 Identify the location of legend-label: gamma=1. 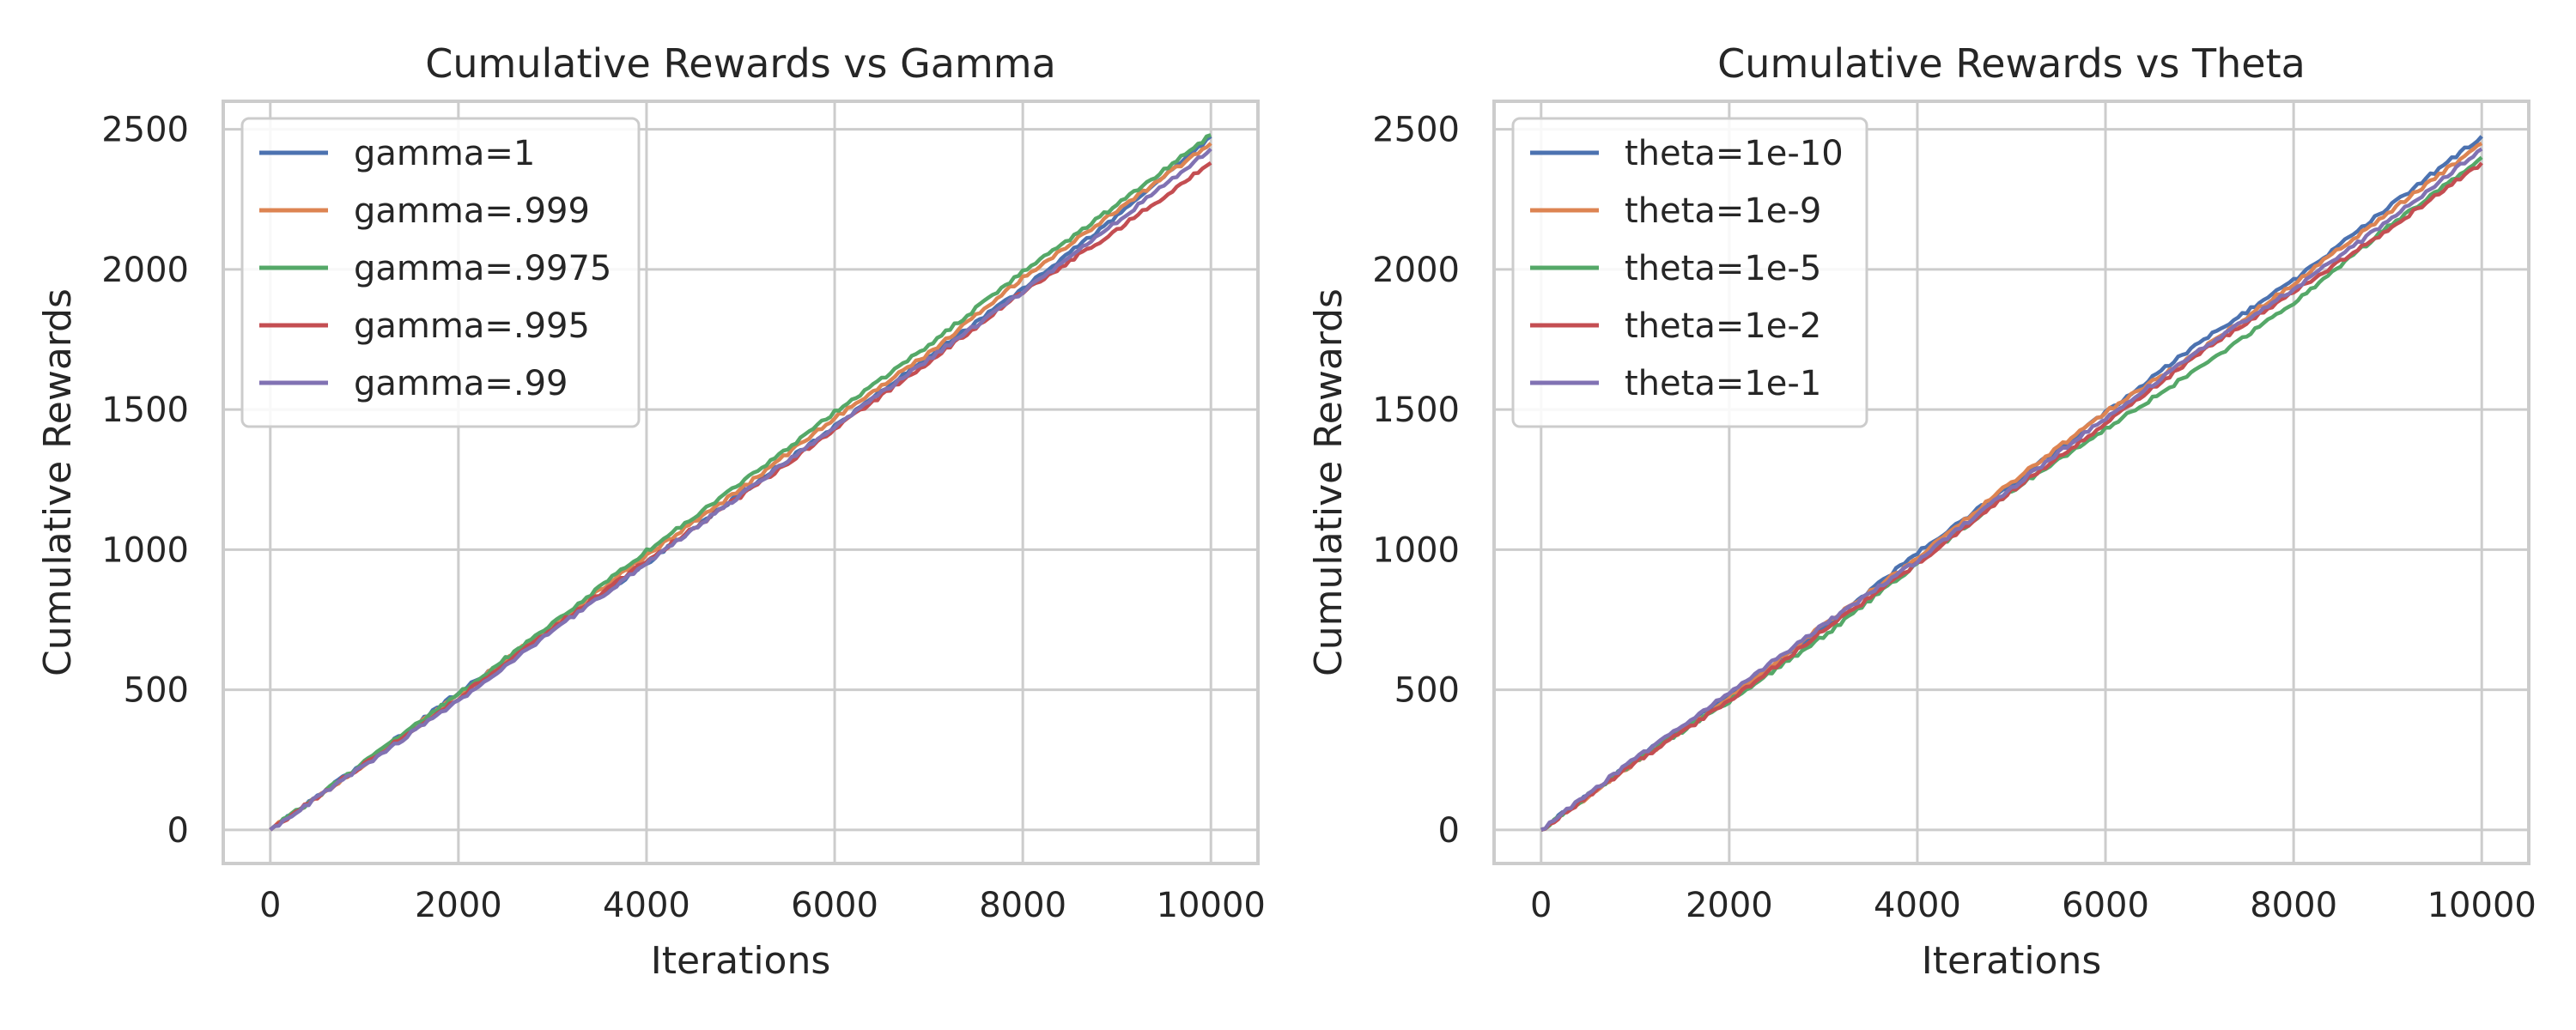
(444, 153).